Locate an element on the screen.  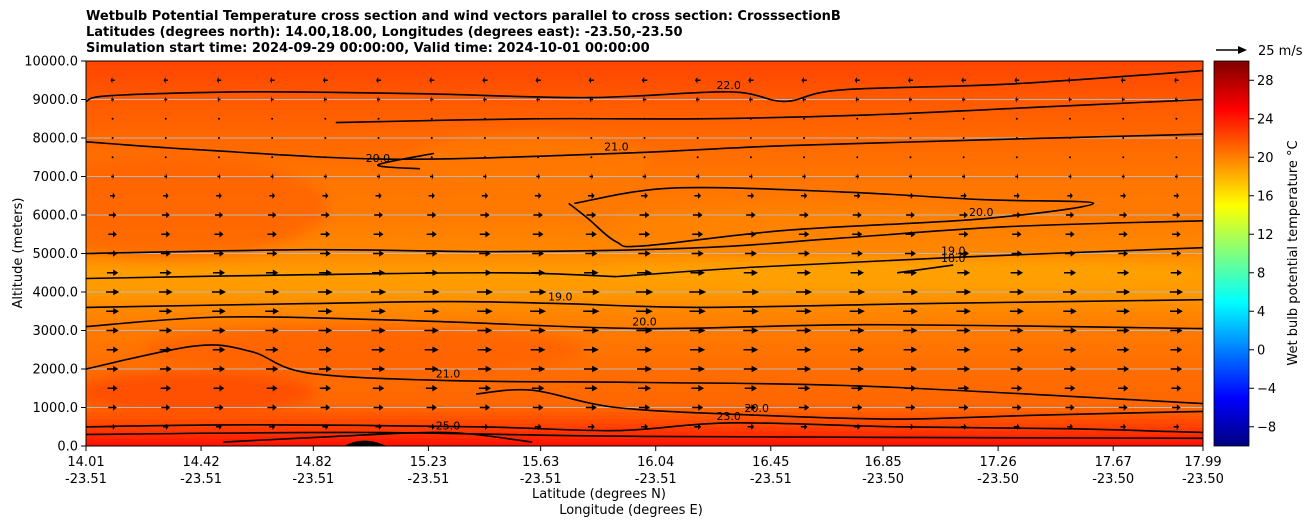
terrain is located at coordinates (365, 443).